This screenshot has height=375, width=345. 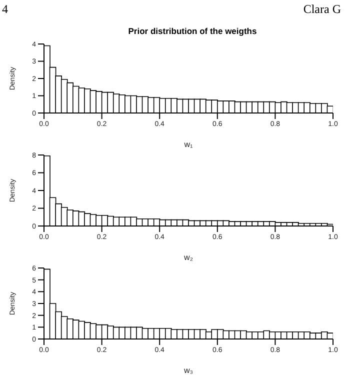 What do you see at coordinates (192, 32) in the screenshot?
I see `chart-title: Prior distribution of the weigths` at bounding box center [192, 32].